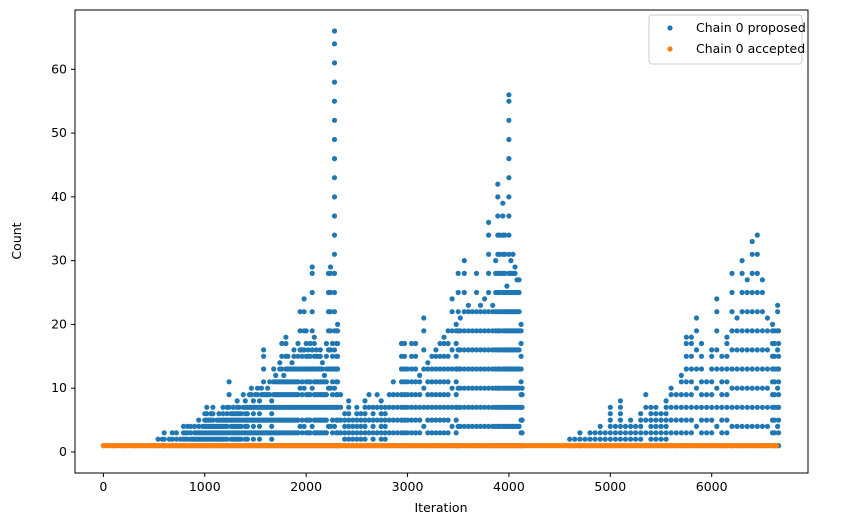  I want to click on y-tick-label: 60, so click(59, 68).